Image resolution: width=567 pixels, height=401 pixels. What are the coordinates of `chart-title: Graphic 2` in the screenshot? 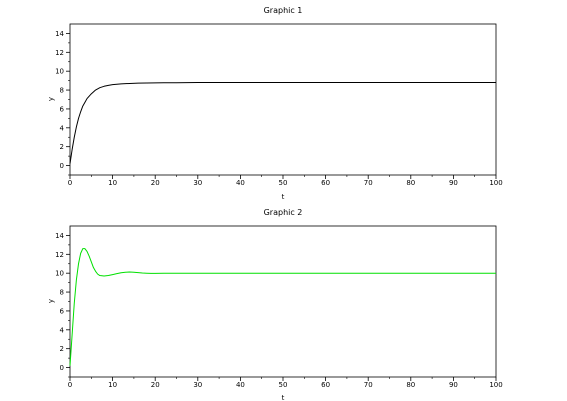 It's located at (283, 212).